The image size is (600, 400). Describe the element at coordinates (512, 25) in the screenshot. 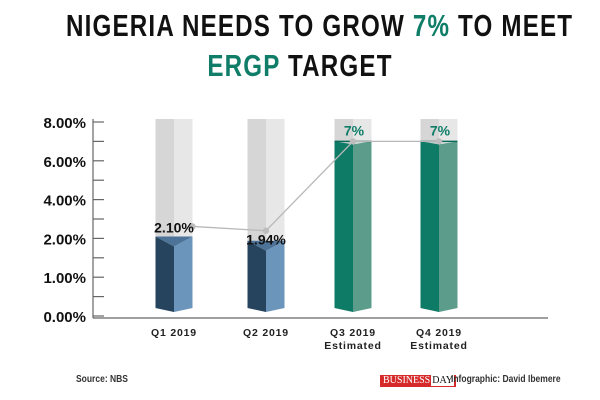

I see `title-text: TO MEET` at that location.